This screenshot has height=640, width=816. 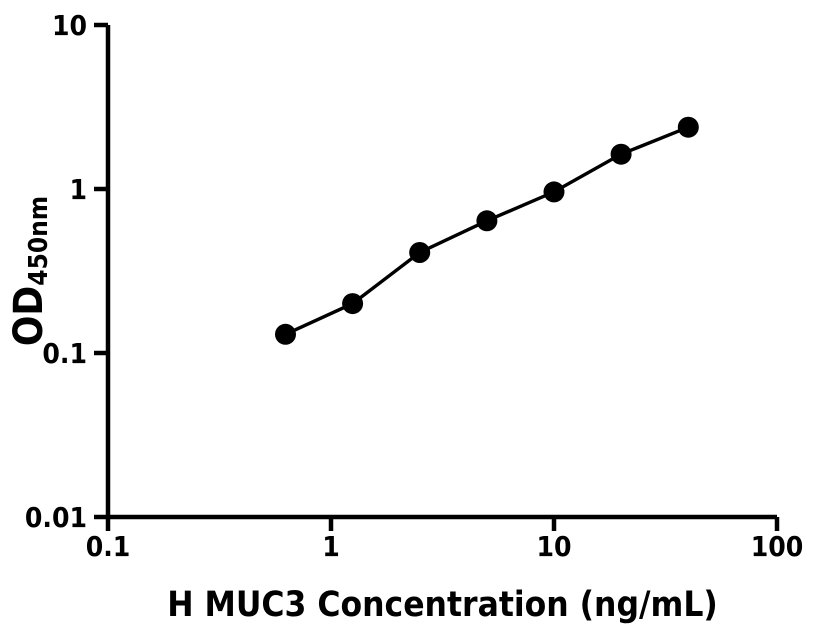 What do you see at coordinates (331, 546) in the screenshot?
I see `x-tick-label: 1` at bounding box center [331, 546].